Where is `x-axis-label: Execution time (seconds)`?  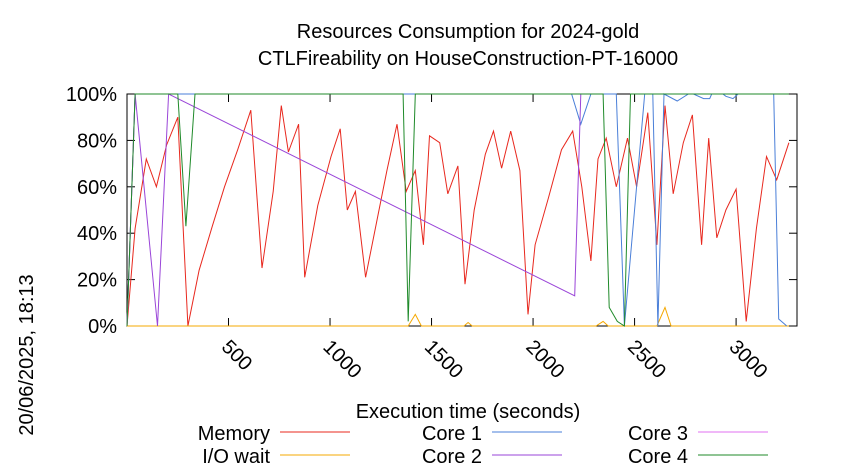
x-axis-label: Execution time (seconds) is located at coordinates (468, 412).